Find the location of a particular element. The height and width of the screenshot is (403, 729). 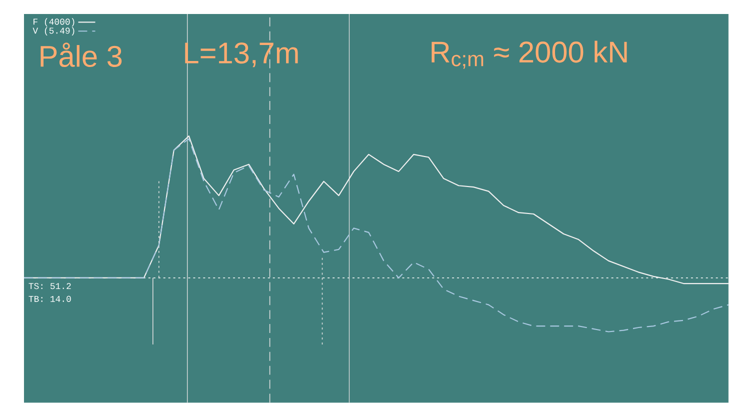

chart-title: Påle 3 is located at coordinates (81, 54).